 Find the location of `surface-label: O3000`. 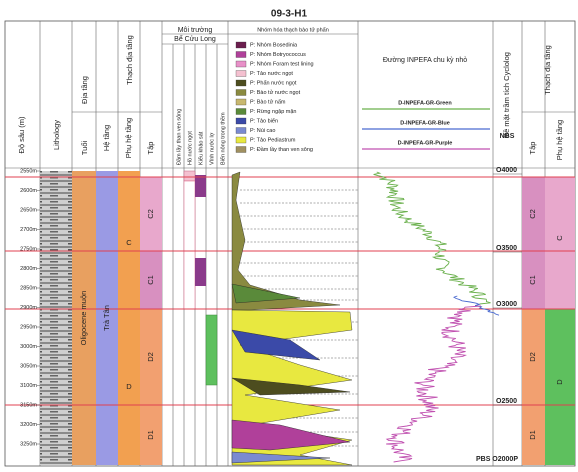

surface-label: O3000 is located at coordinates (506, 304).